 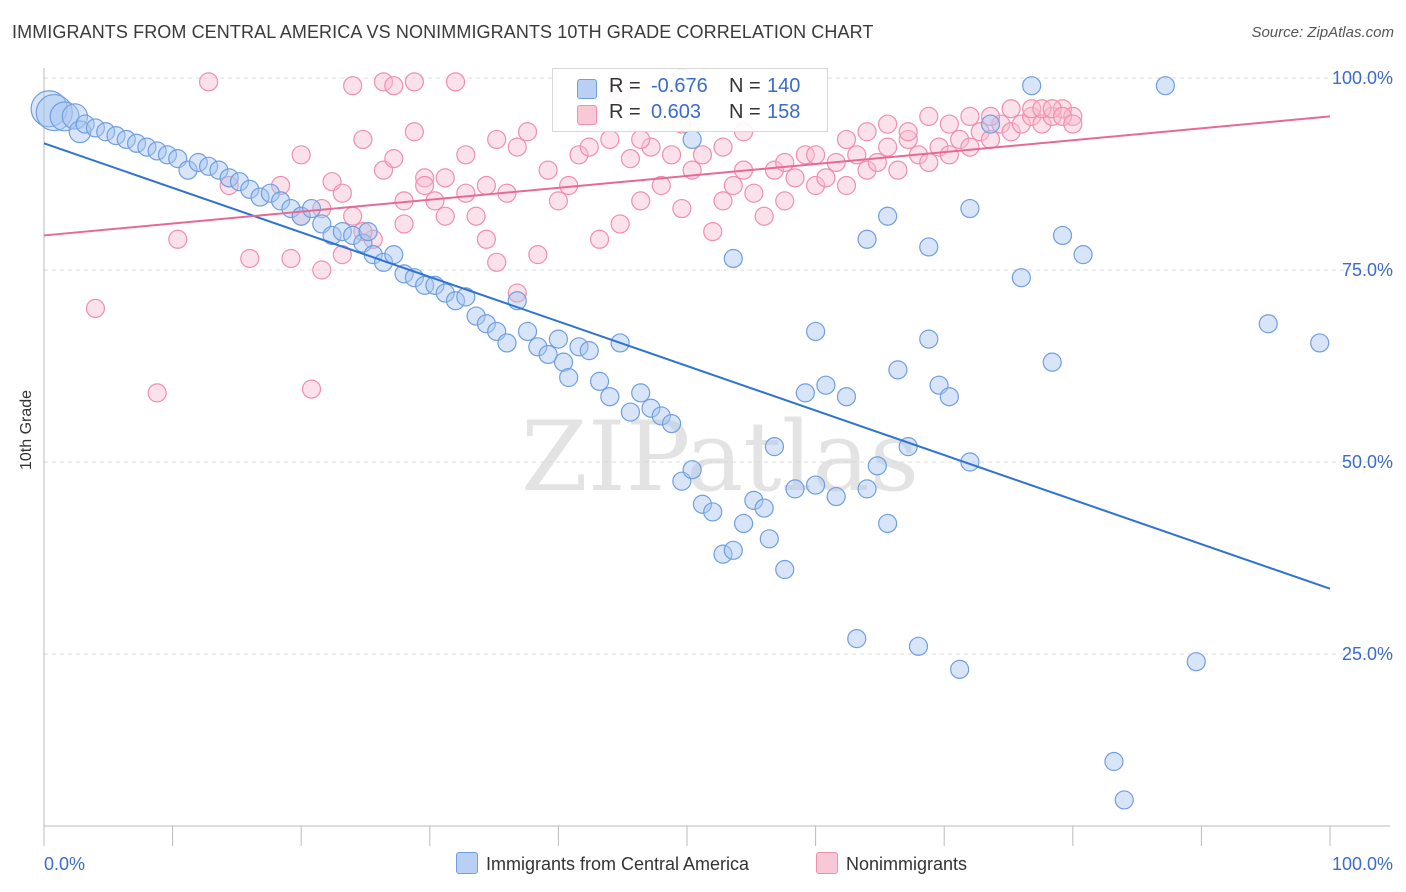 I want to click on x-tick-label: 100.0%, so click(x=1362, y=864).